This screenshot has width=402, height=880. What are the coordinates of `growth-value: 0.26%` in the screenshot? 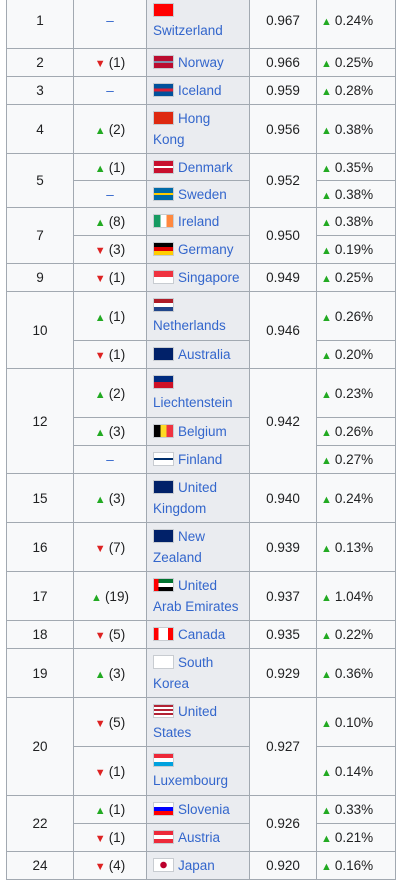 It's located at (354, 431).